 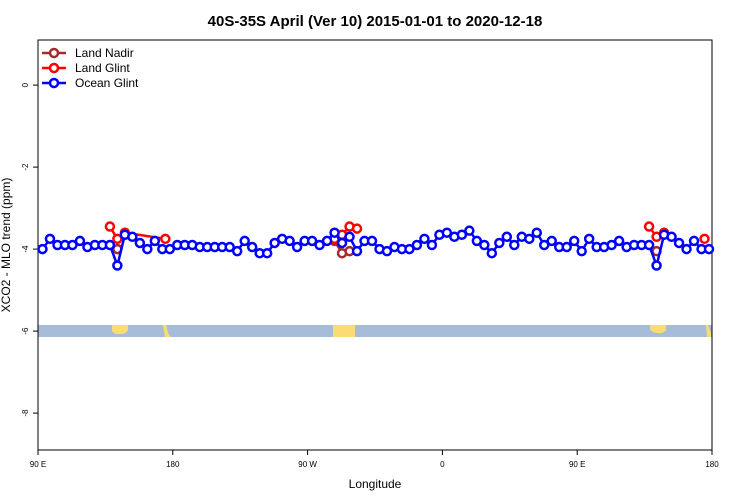 What do you see at coordinates (375, 484) in the screenshot?
I see `x-axis-label: Longitude` at bounding box center [375, 484].